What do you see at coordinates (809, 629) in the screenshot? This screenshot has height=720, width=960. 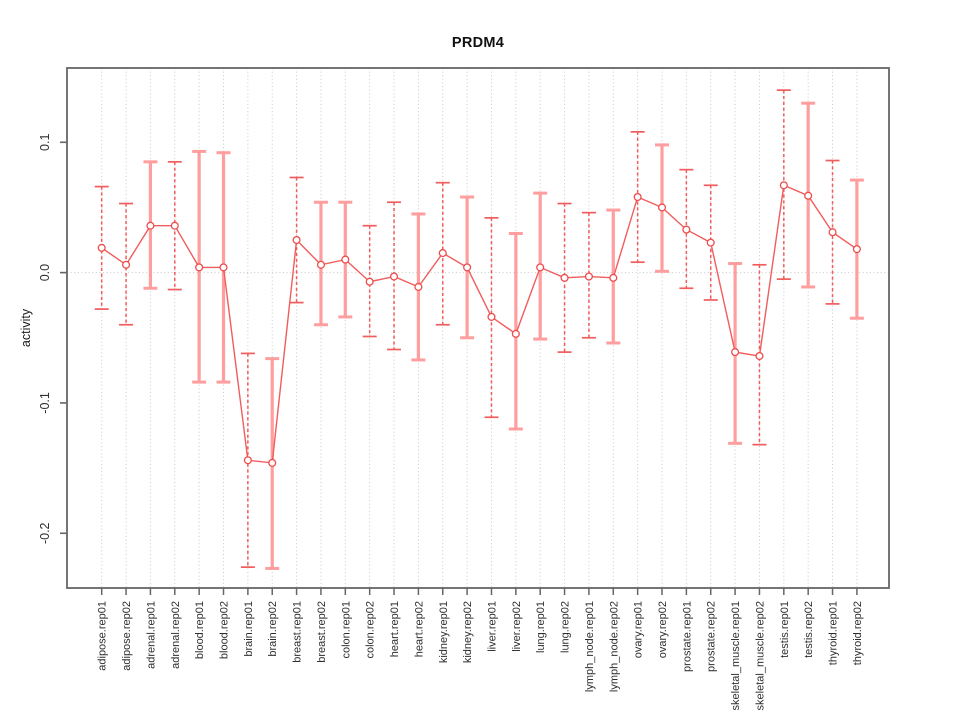 I see `x-tick-label: testis.rep02` at bounding box center [809, 629].